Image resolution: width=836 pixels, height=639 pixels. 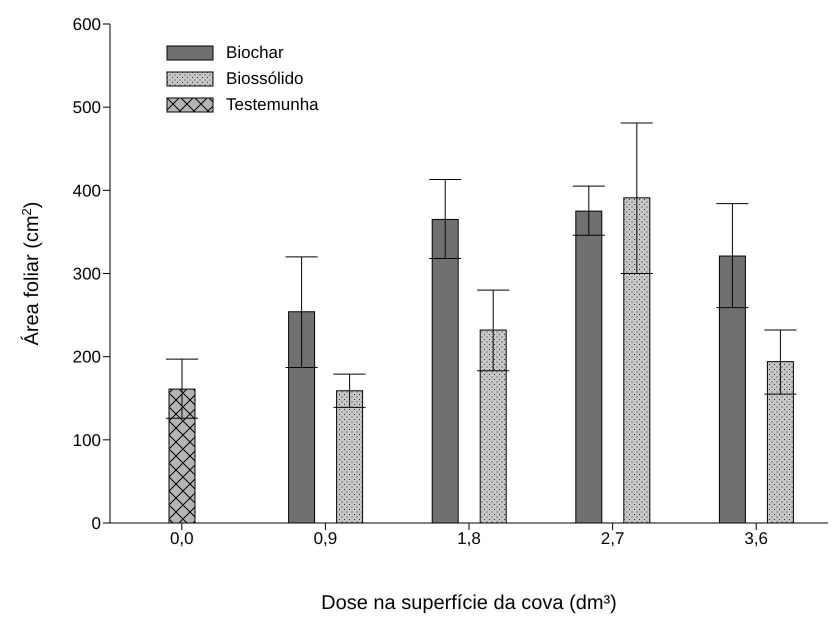 I want to click on x-axis-title: Dose na superfície da cova (dm³), so click(x=469, y=603).